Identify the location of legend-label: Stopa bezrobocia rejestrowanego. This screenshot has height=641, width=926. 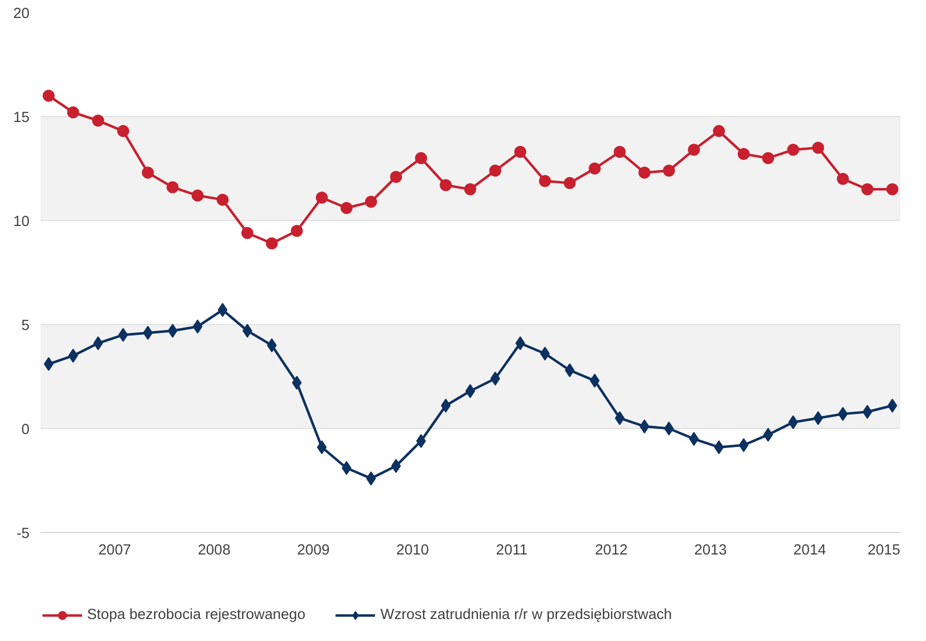
(196, 615).